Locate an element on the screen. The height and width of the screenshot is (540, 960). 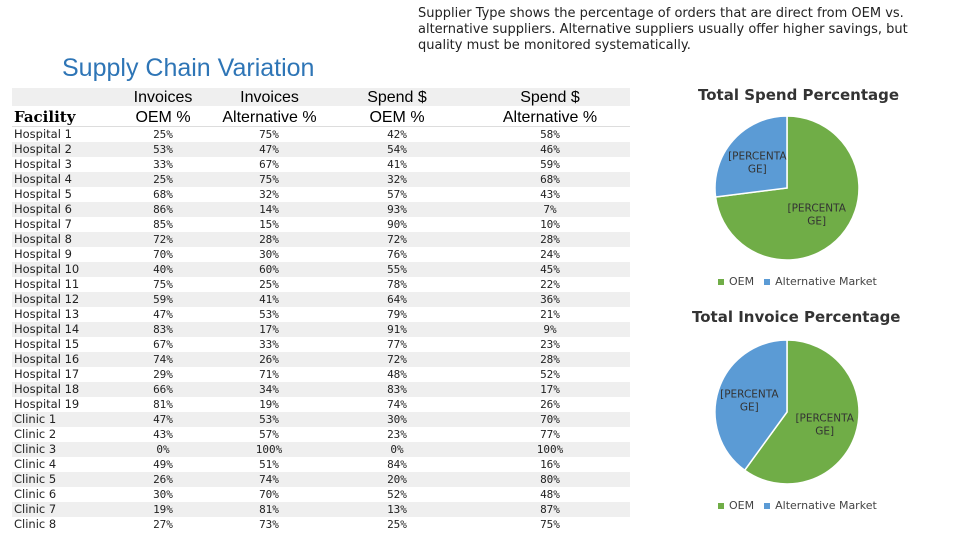
table-row: Hospital 18 66% 34% 83% 17% is located at coordinates (321, 389).